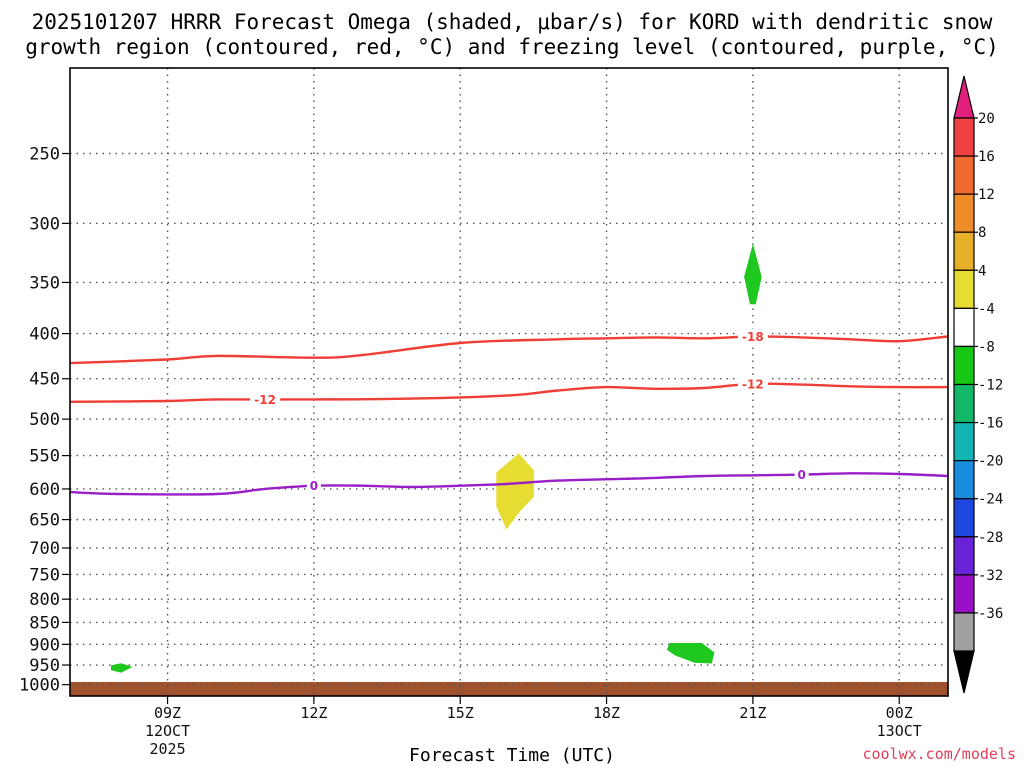 The width and height of the screenshot is (1024, 768). Describe the element at coordinates (460, 713) in the screenshot. I see `x-tick-label: 15Z` at that location.